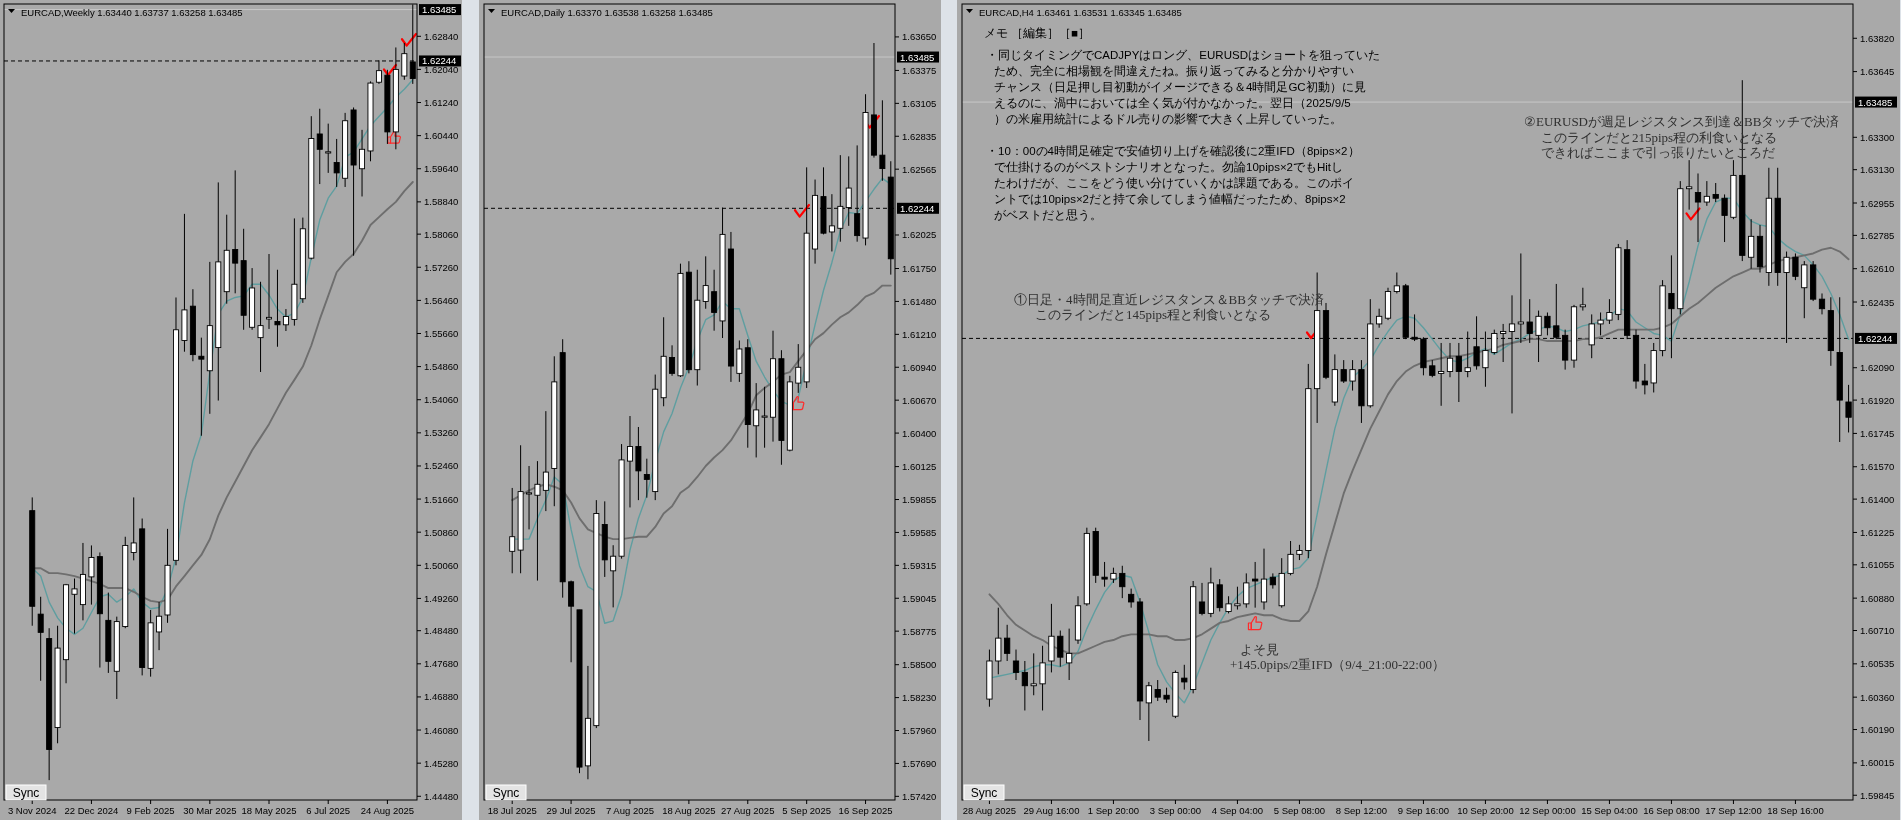 The width and height of the screenshot is (1901, 820). What do you see at coordinates (919, 301) in the screenshot?
I see `y-tick-label: 1.61480` at bounding box center [919, 301].